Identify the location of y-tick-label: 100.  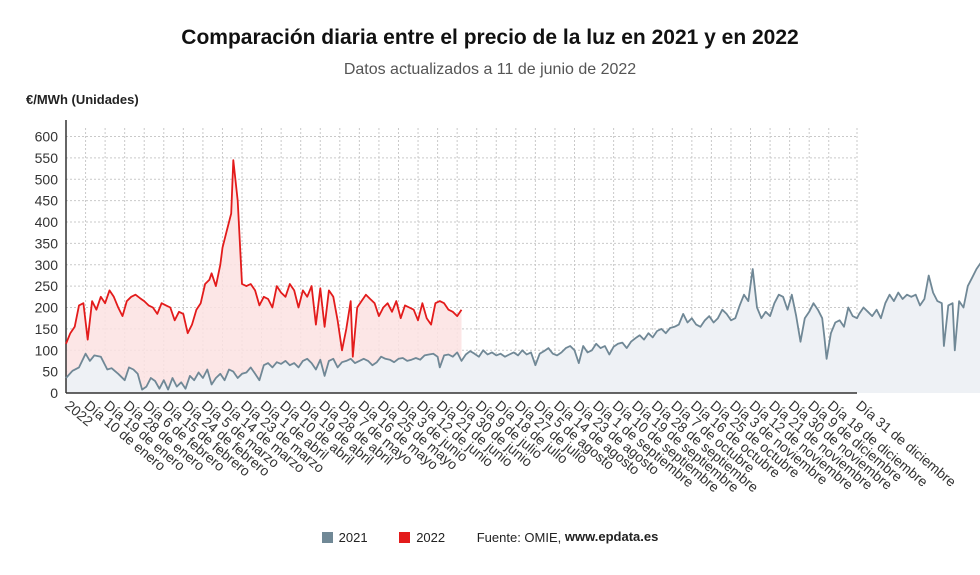
(47, 350).